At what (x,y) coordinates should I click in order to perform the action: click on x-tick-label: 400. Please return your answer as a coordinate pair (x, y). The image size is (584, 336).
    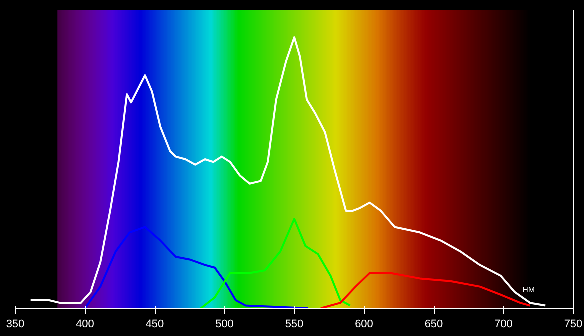
    Looking at the image, I should click on (85, 324).